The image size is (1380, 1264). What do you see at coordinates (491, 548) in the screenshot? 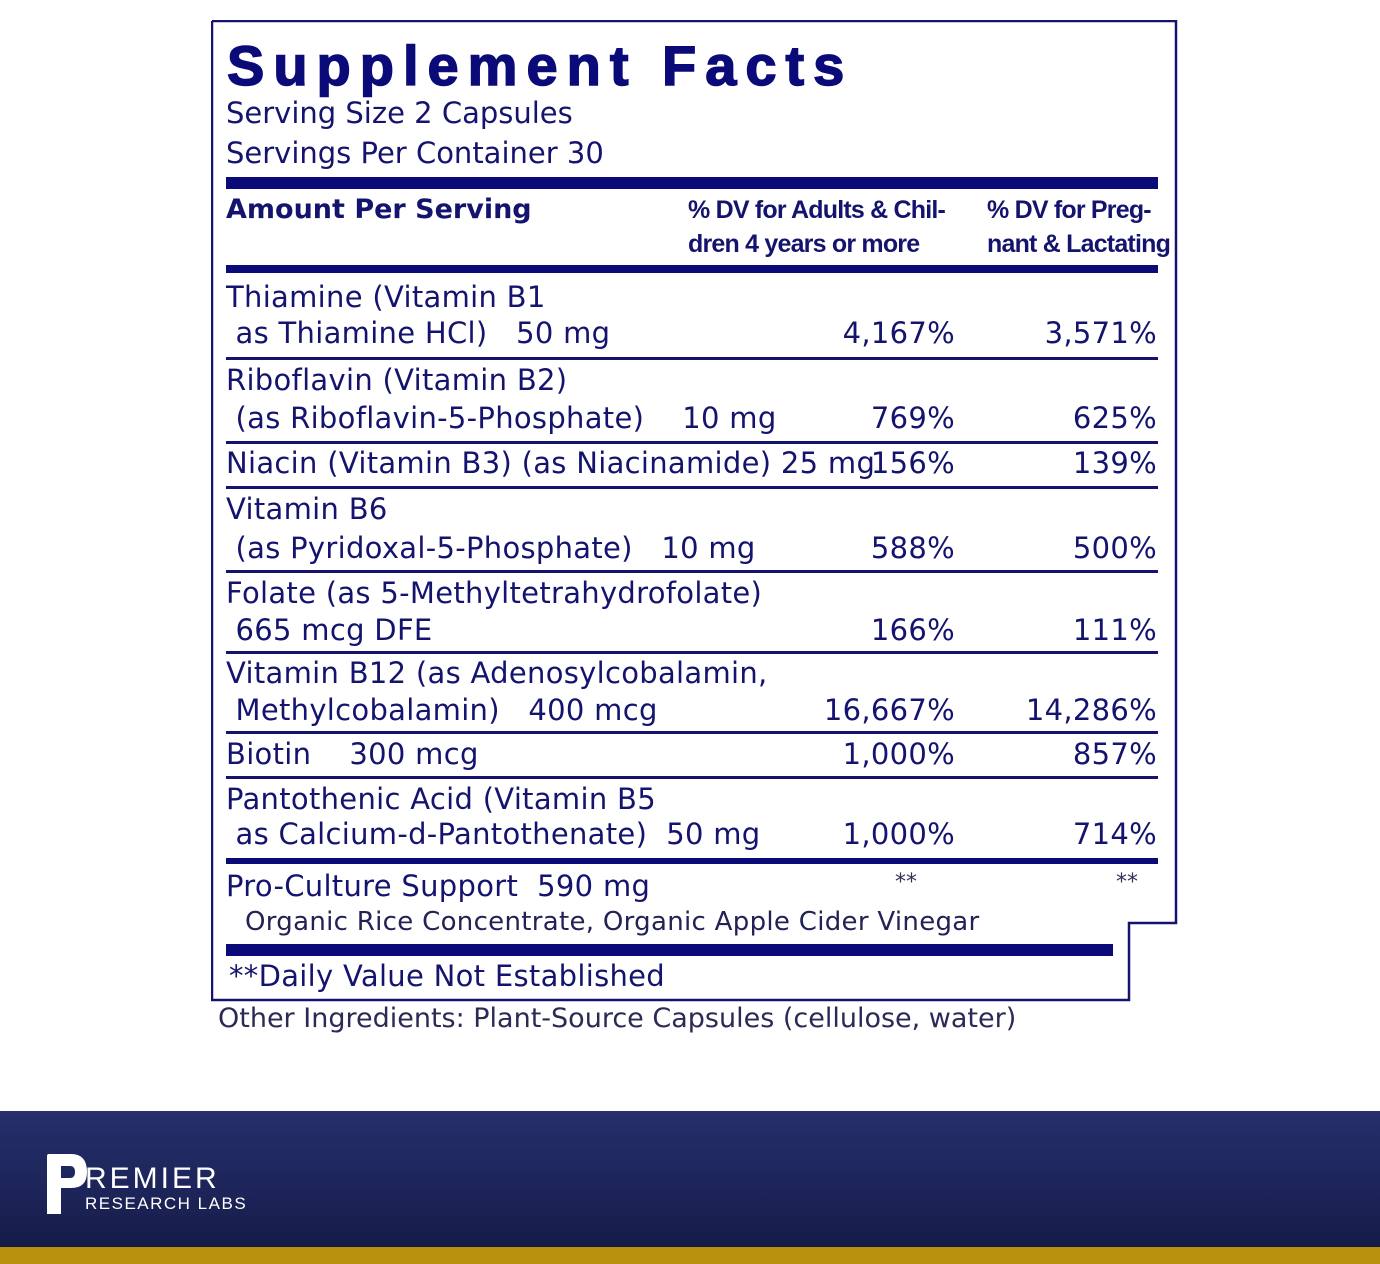
I see `nutrient-amount: (as Pyridoxal-5-Phosphate) 10 mg` at bounding box center [491, 548].